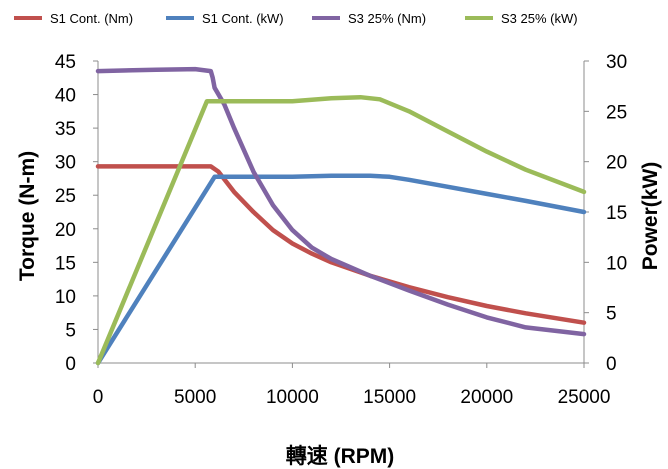 The image size is (668, 469). I want to click on legend-label-3: S3 25% (Nm), so click(387, 18).